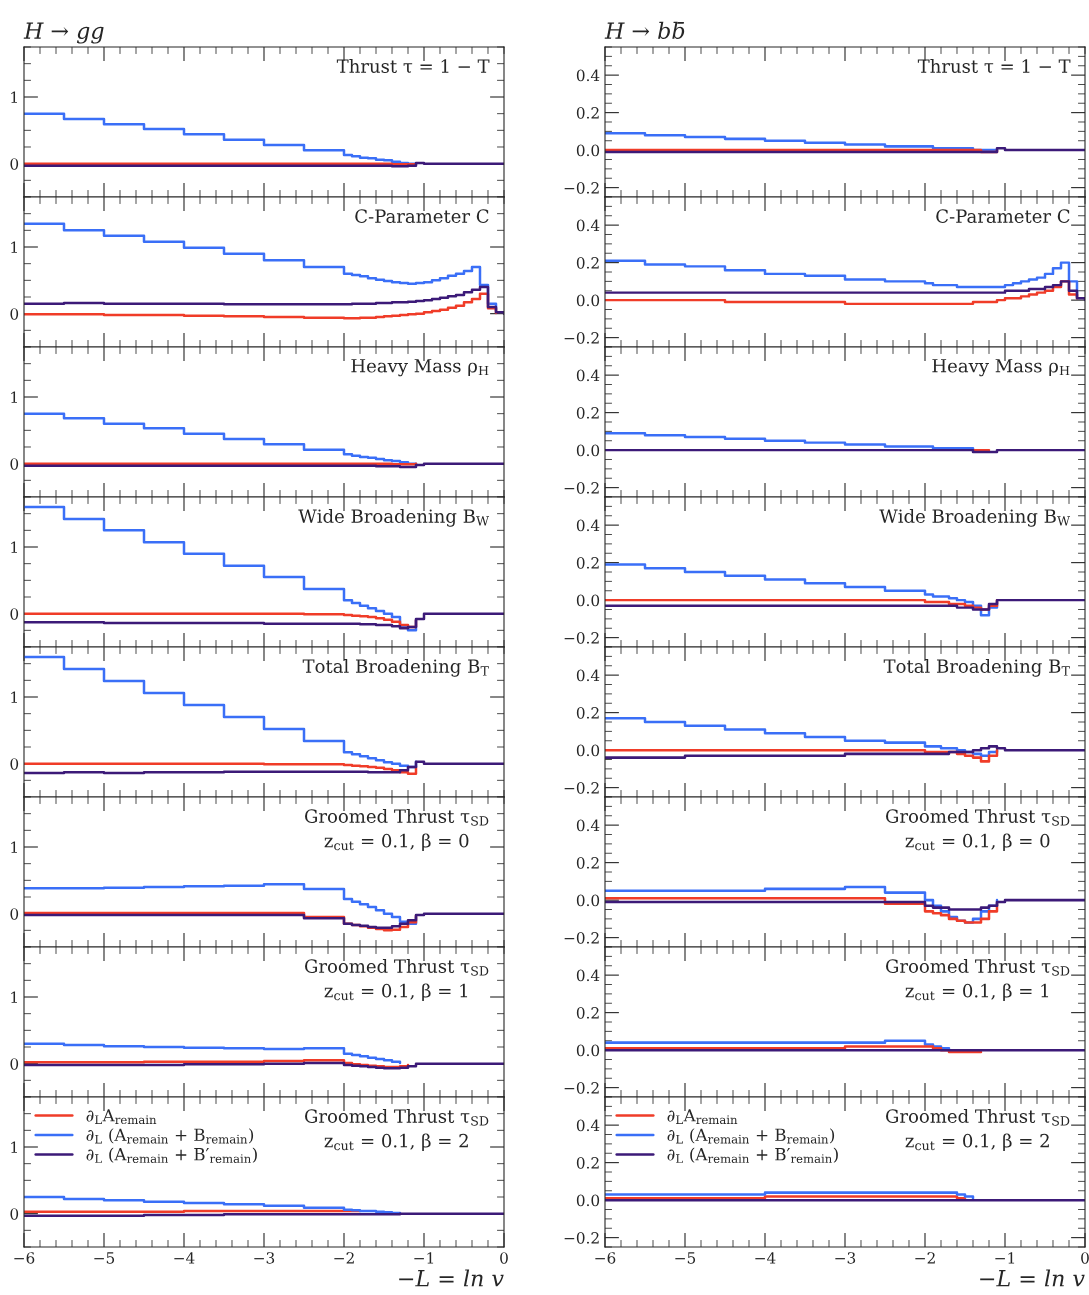 The height and width of the screenshot is (1295, 1089). Describe the element at coordinates (63, 33) in the screenshot. I see `chart-title: H → gg` at that location.